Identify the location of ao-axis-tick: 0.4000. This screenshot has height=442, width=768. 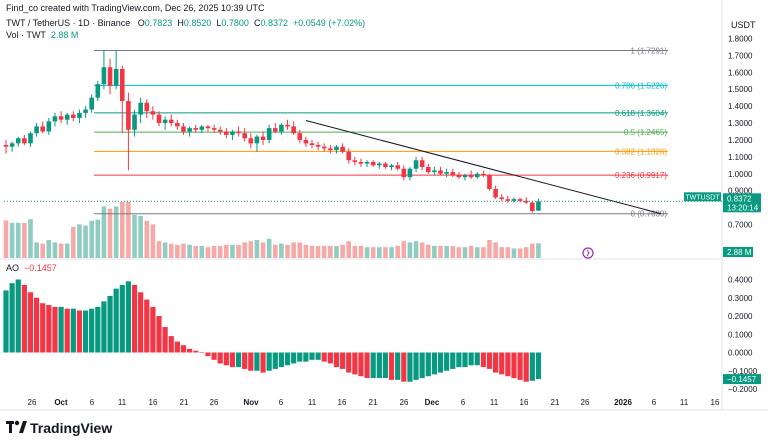
(740, 280).